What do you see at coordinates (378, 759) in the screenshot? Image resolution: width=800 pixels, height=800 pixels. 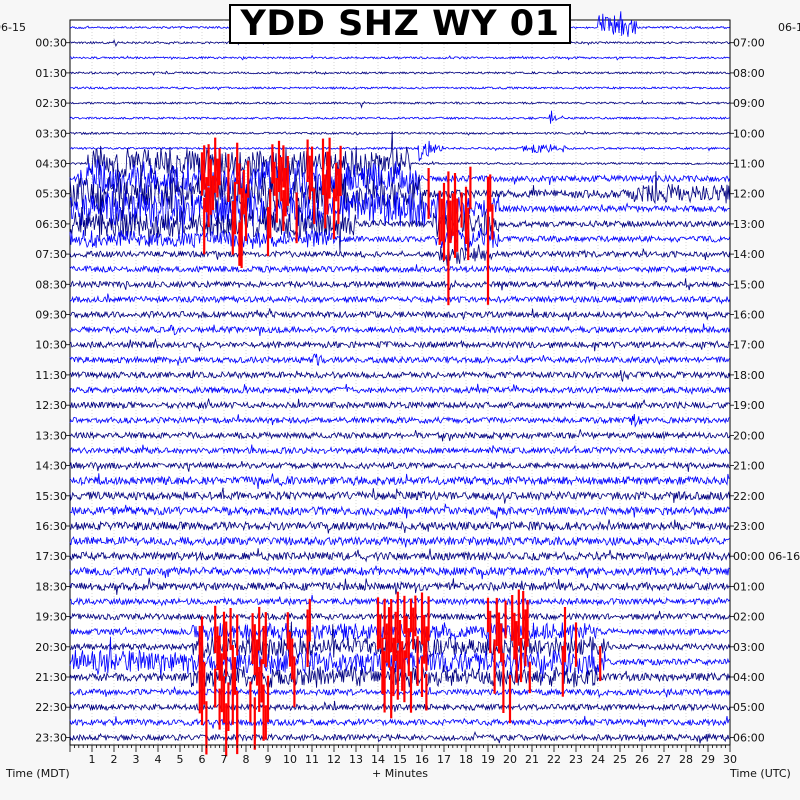 I see `x-tick-label: 14` at bounding box center [378, 759].